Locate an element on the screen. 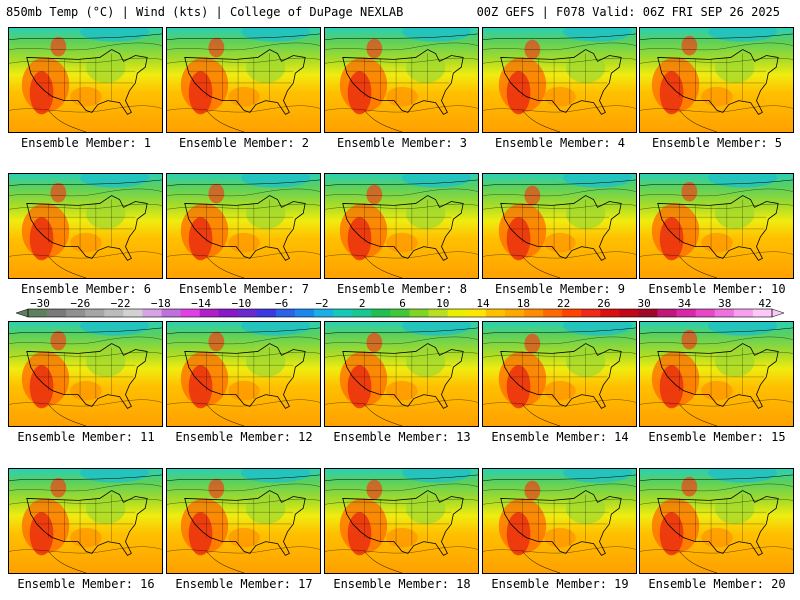 The image size is (800, 600). ensemble-member-label: Ensemble Member: 18 is located at coordinates (402, 584).